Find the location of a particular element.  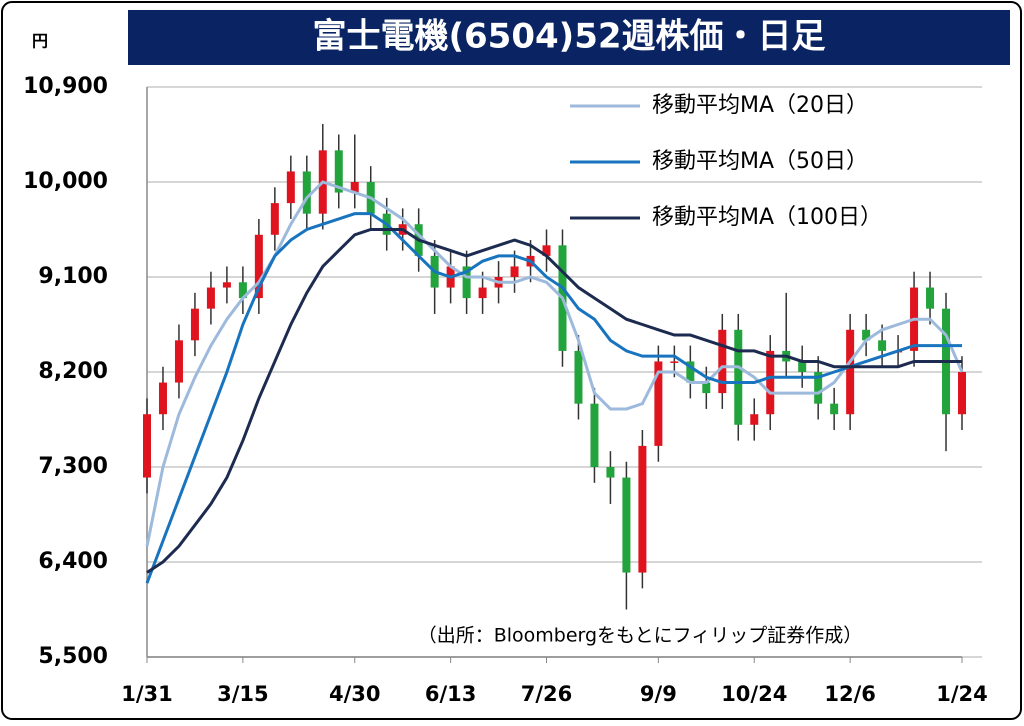

legend-label: 移動平均MA（100日） is located at coordinates (767, 217).